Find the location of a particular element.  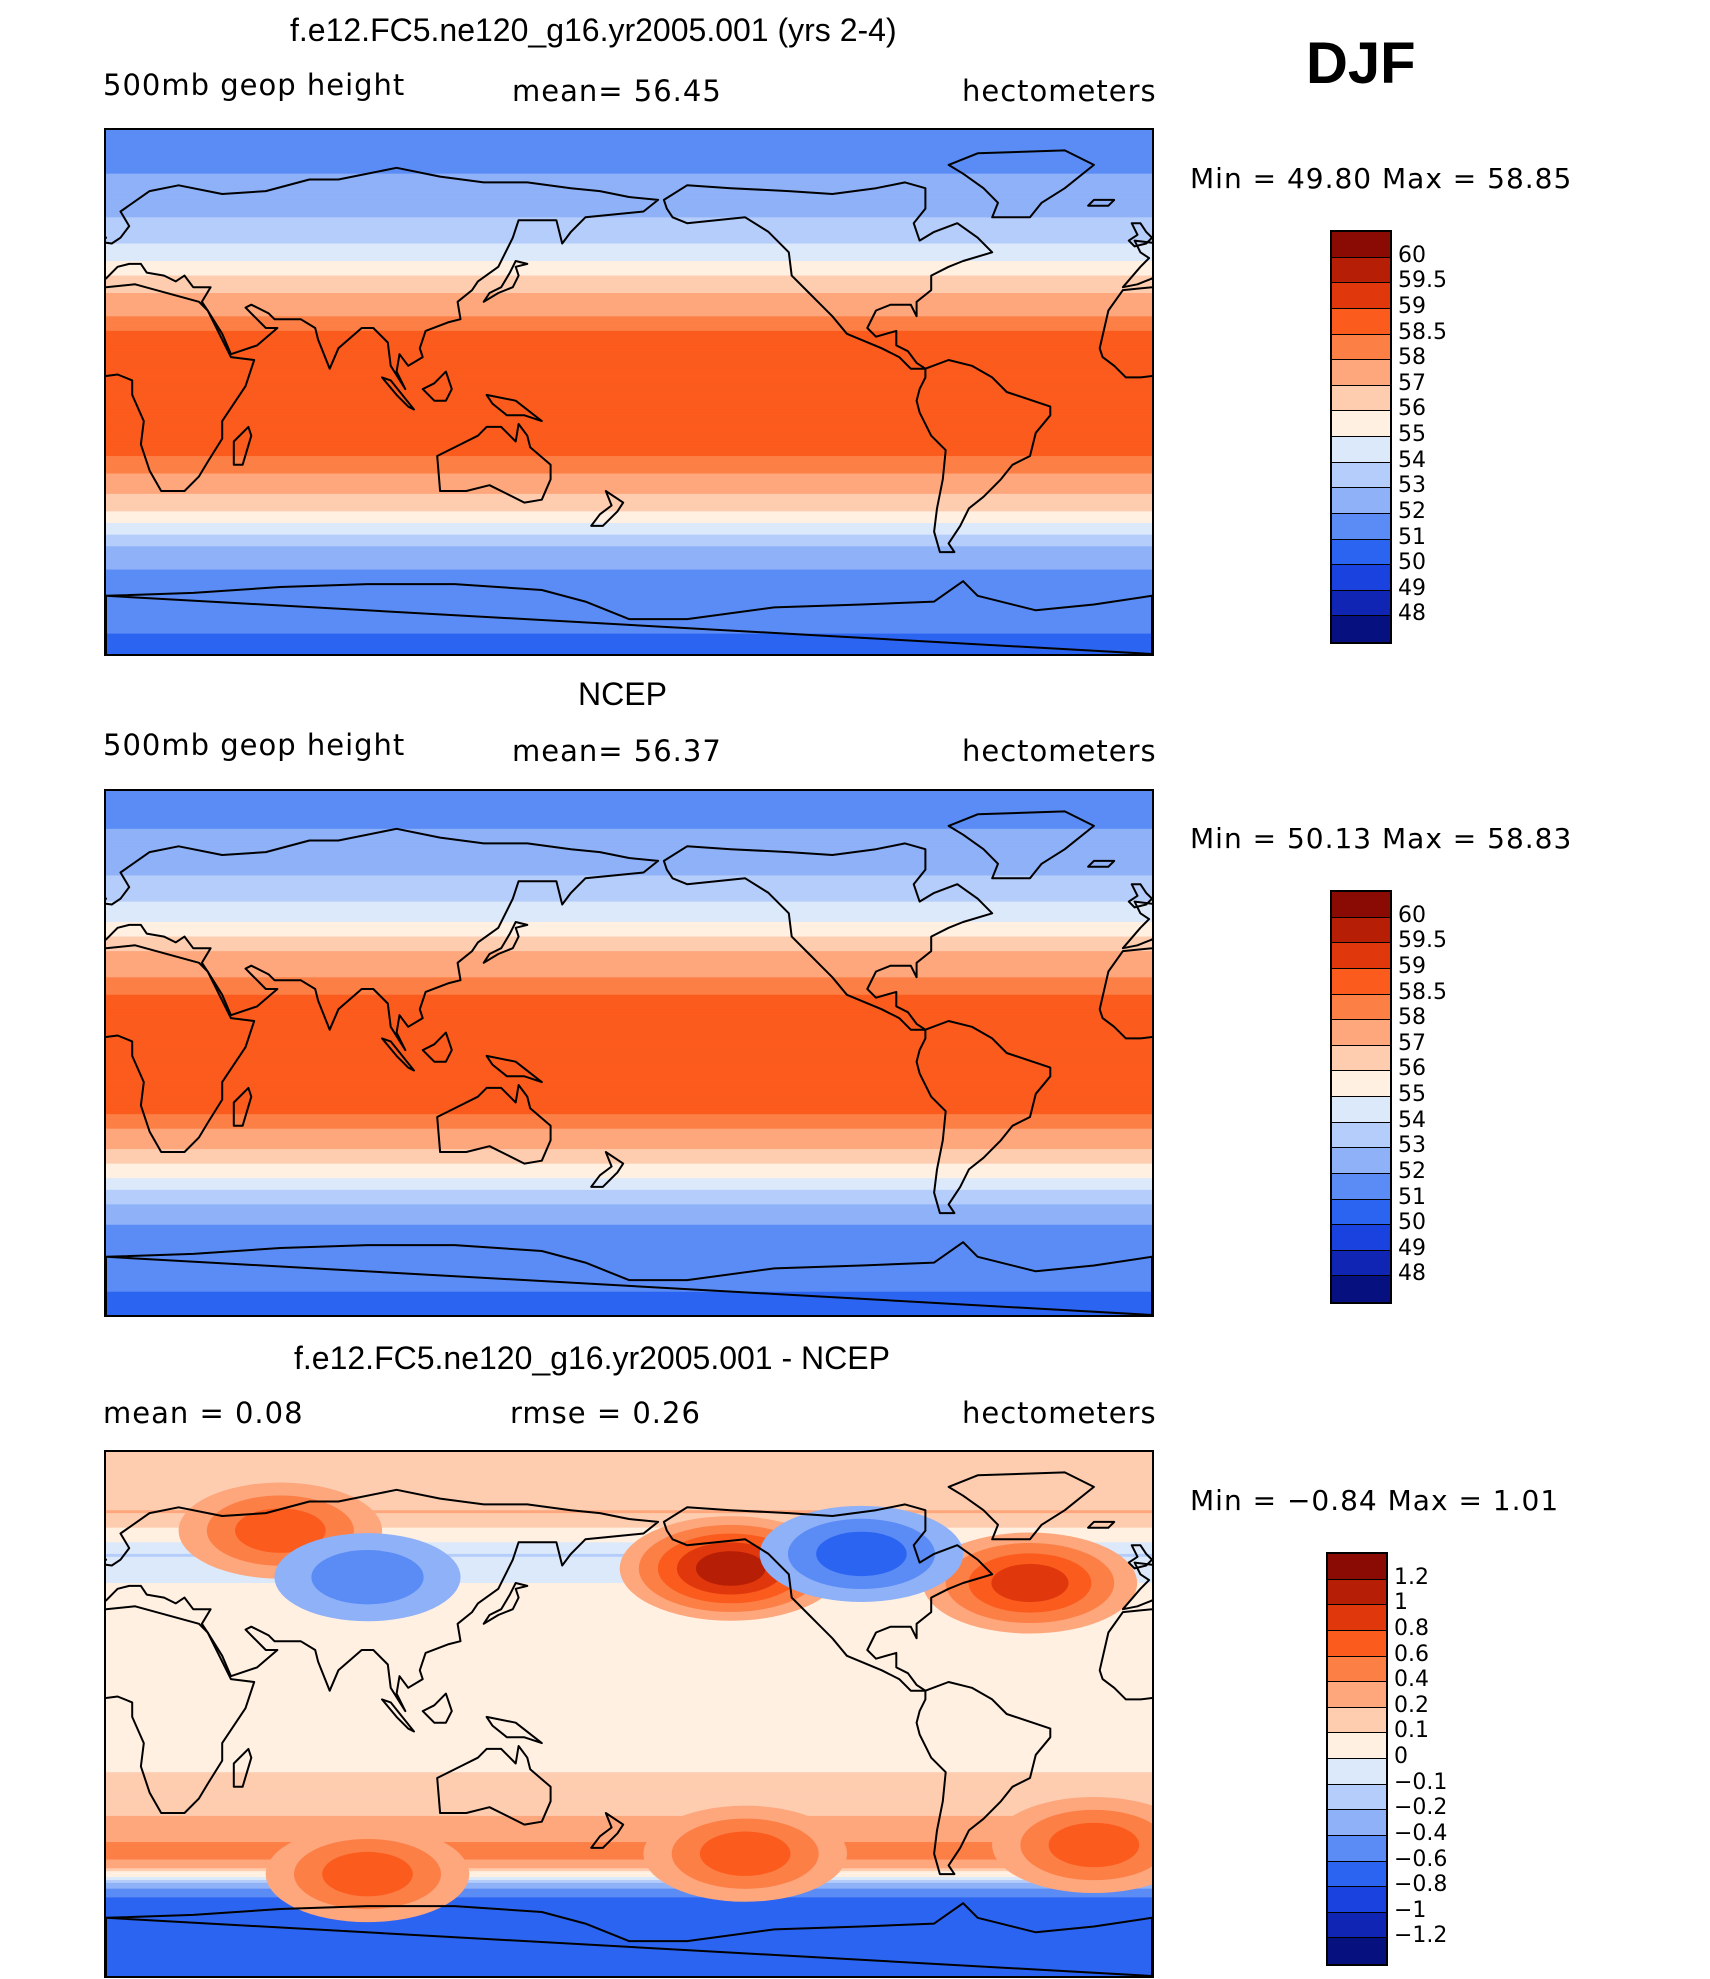

colorbar-tick-label: 1.2 is located at coordinates (1411, 1577).